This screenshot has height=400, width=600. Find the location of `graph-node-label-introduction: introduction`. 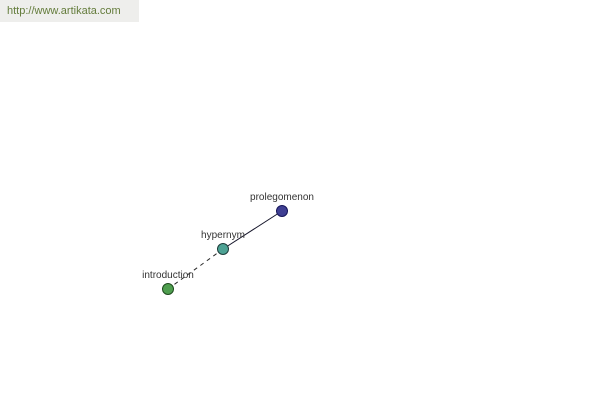

graph-node-label-introduction: introduction is located at coordinates (168, 275).